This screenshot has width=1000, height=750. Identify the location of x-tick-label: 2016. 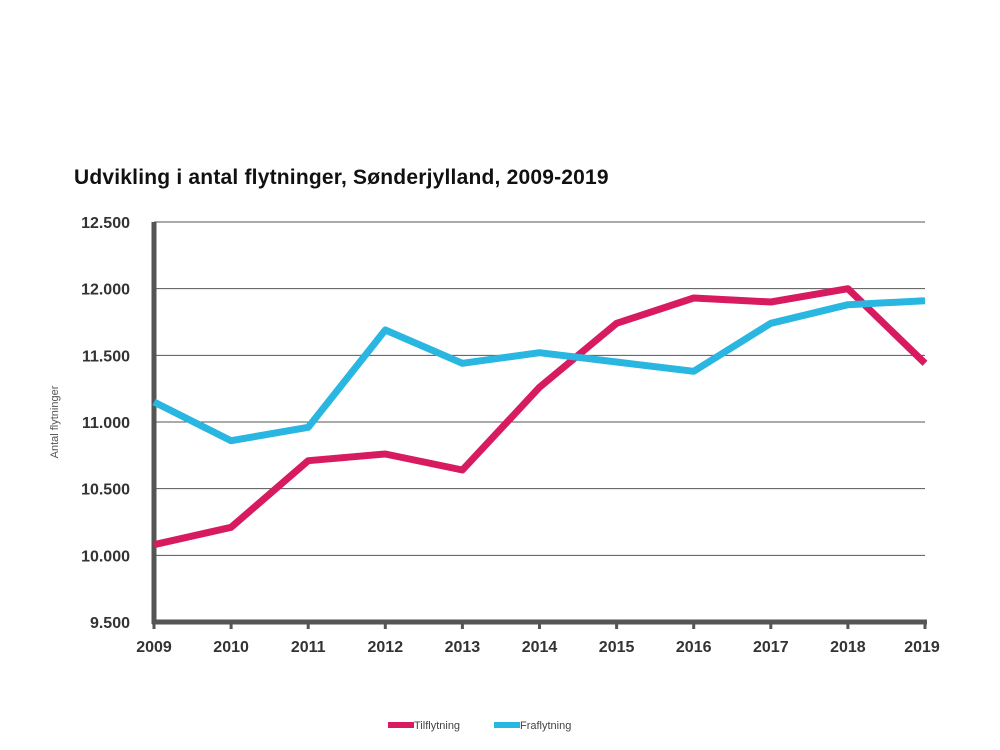
(694, 647).